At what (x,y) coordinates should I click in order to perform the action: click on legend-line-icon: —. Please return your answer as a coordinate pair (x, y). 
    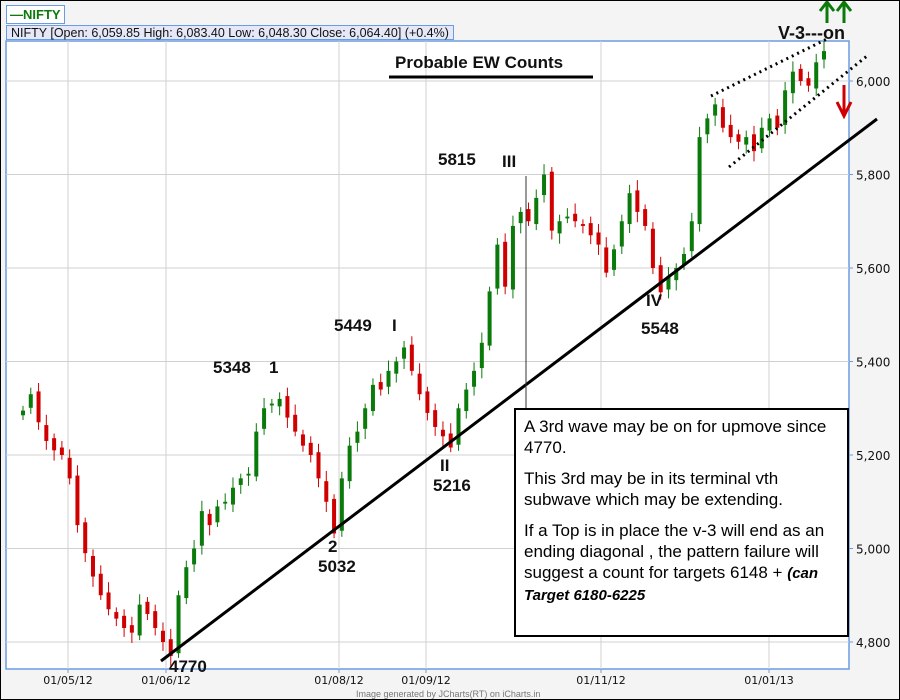
    Looking at the image, I should click on (16, 14).